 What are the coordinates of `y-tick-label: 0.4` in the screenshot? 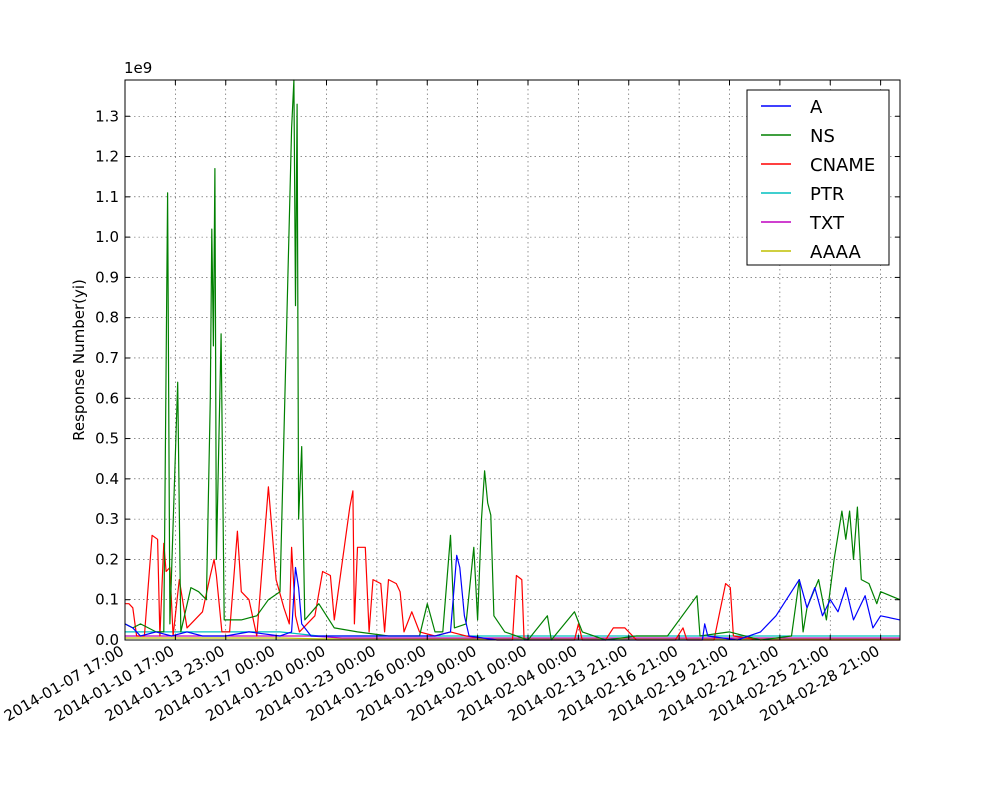 It's located at (107, 479).